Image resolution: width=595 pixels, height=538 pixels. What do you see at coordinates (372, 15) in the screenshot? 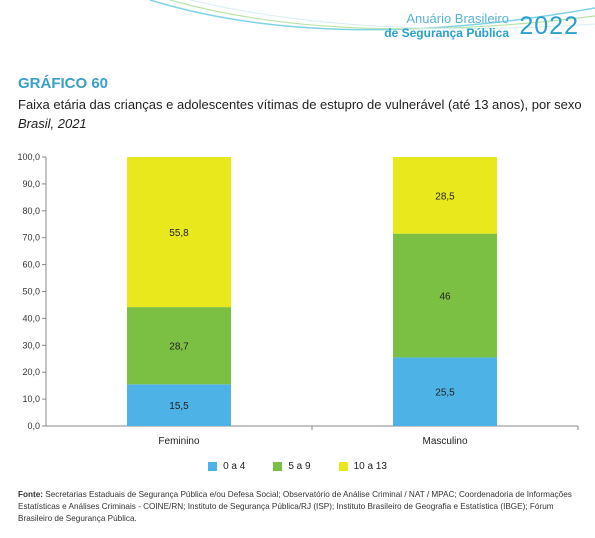
I see `header-swoosh-decoration` at bounding box center [372, 15].